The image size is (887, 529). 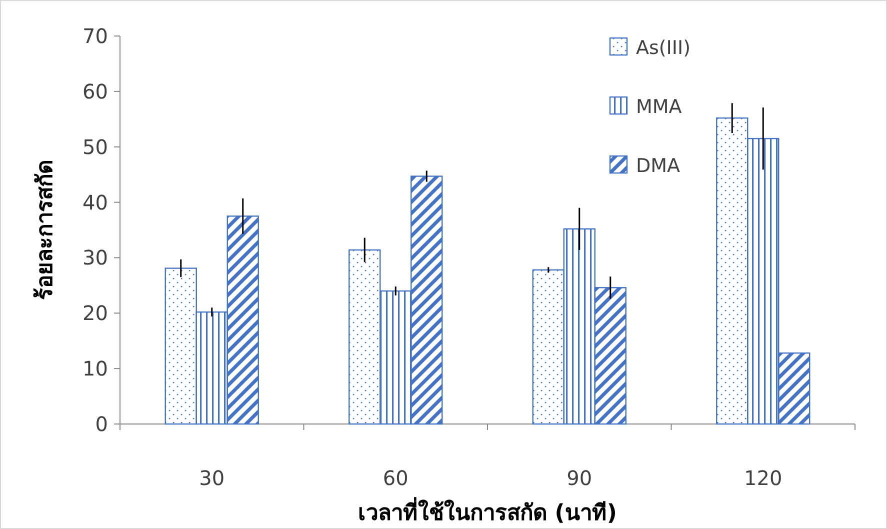 What do you see at coordinates (95, 258) in the screenshot?
I see `y-tick-label: 30` at bounding box center [95, 258].